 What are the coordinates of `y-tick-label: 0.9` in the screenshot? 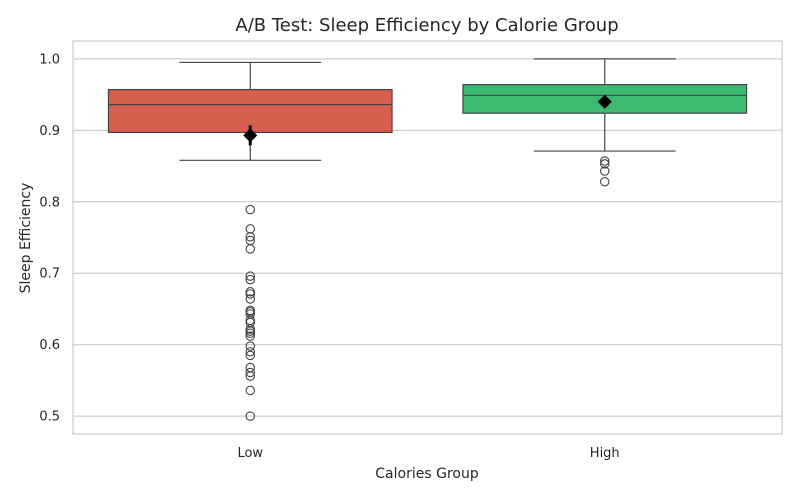 It's located at (49, 131).